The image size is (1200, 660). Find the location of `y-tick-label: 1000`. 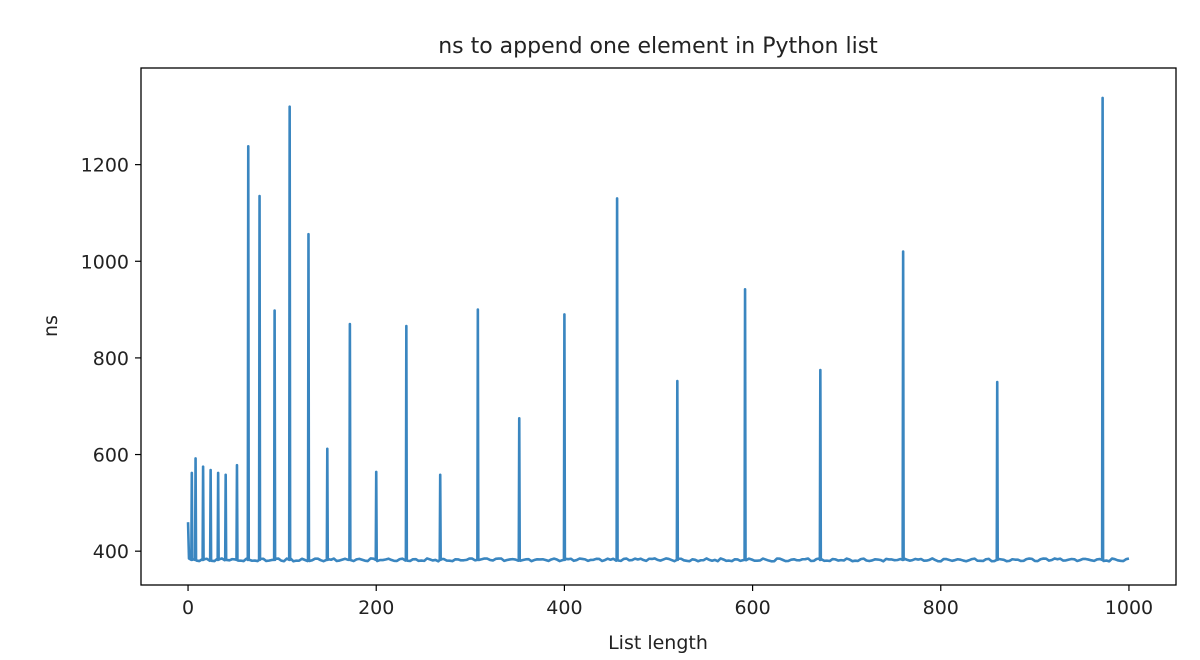

y-tick-label: 1000 is located at coordinates (105, 262).